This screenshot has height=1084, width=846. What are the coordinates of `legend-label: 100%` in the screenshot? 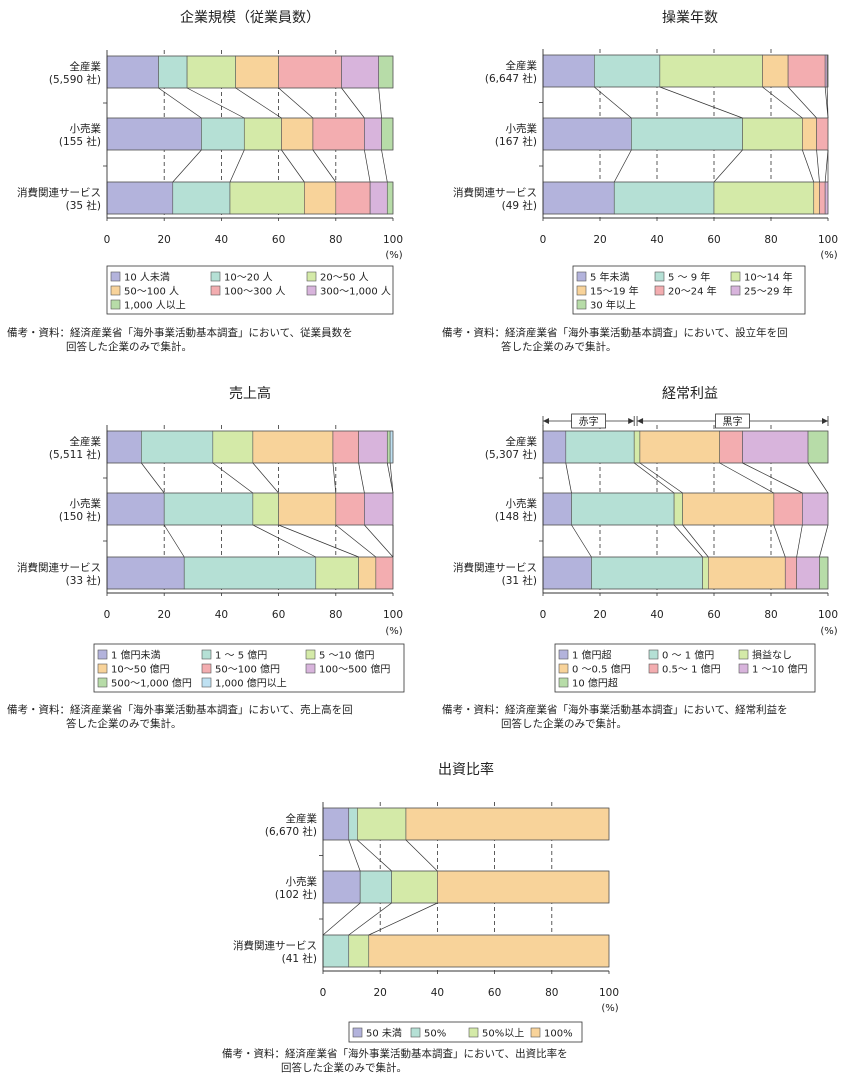 It's located at (558, 1034).